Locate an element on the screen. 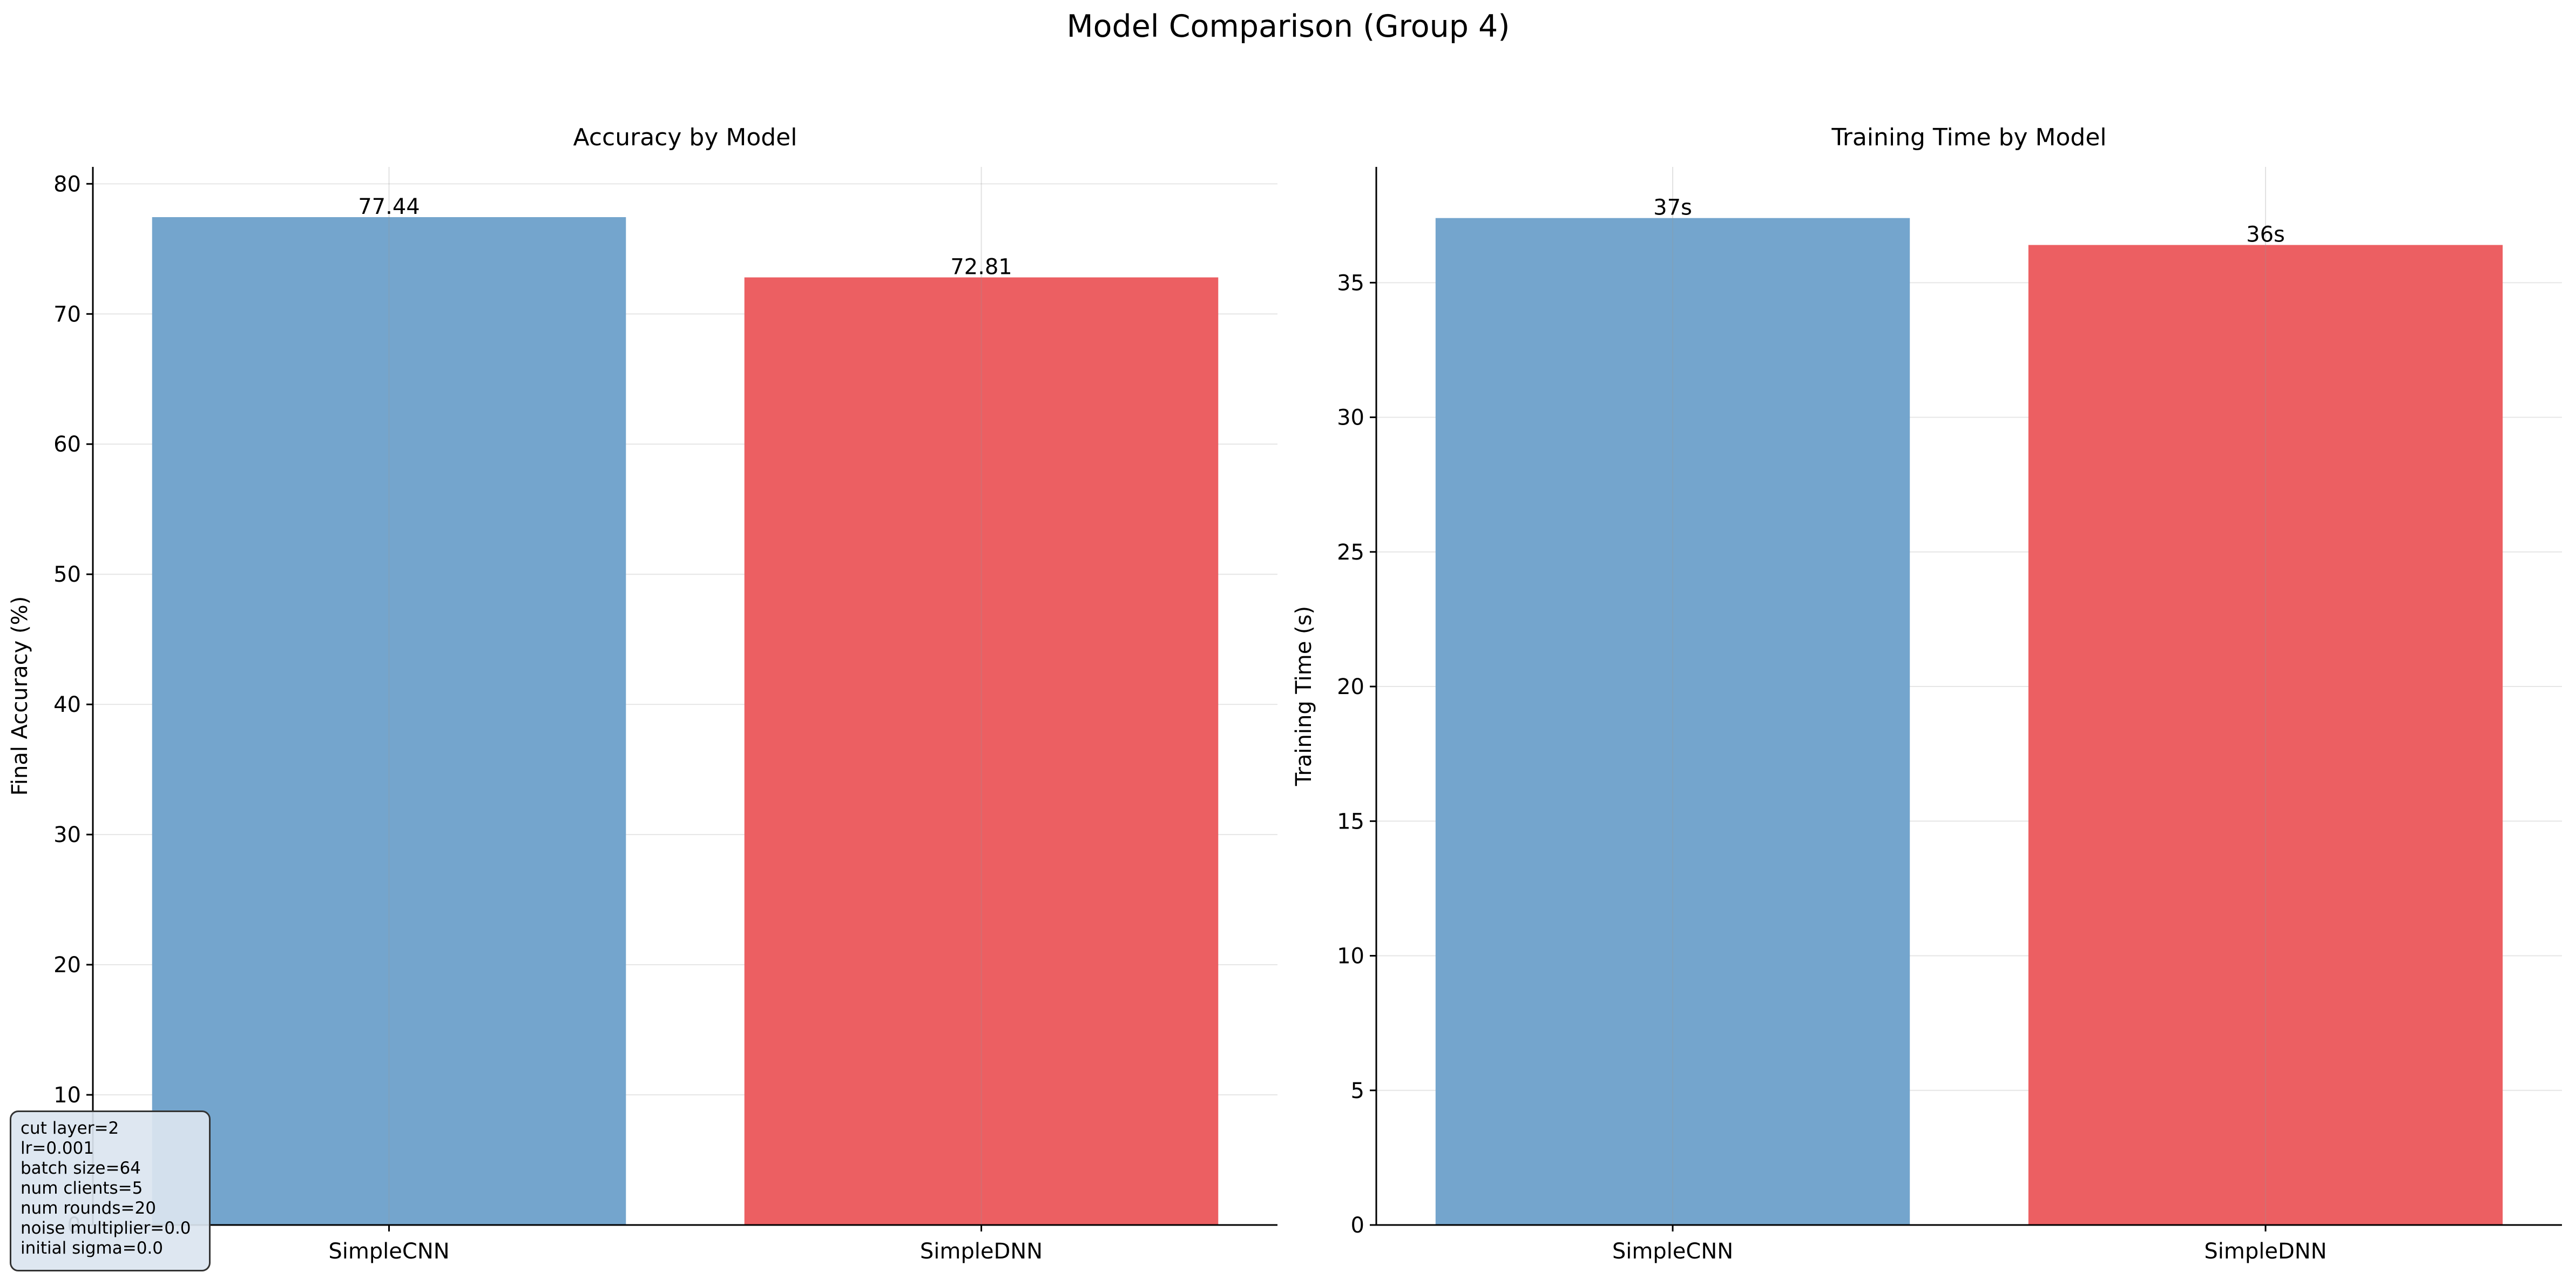 The height and width of the screenshot is (1279, 2576). y-tick-label: 15 is located at coordinates (1351, 821).